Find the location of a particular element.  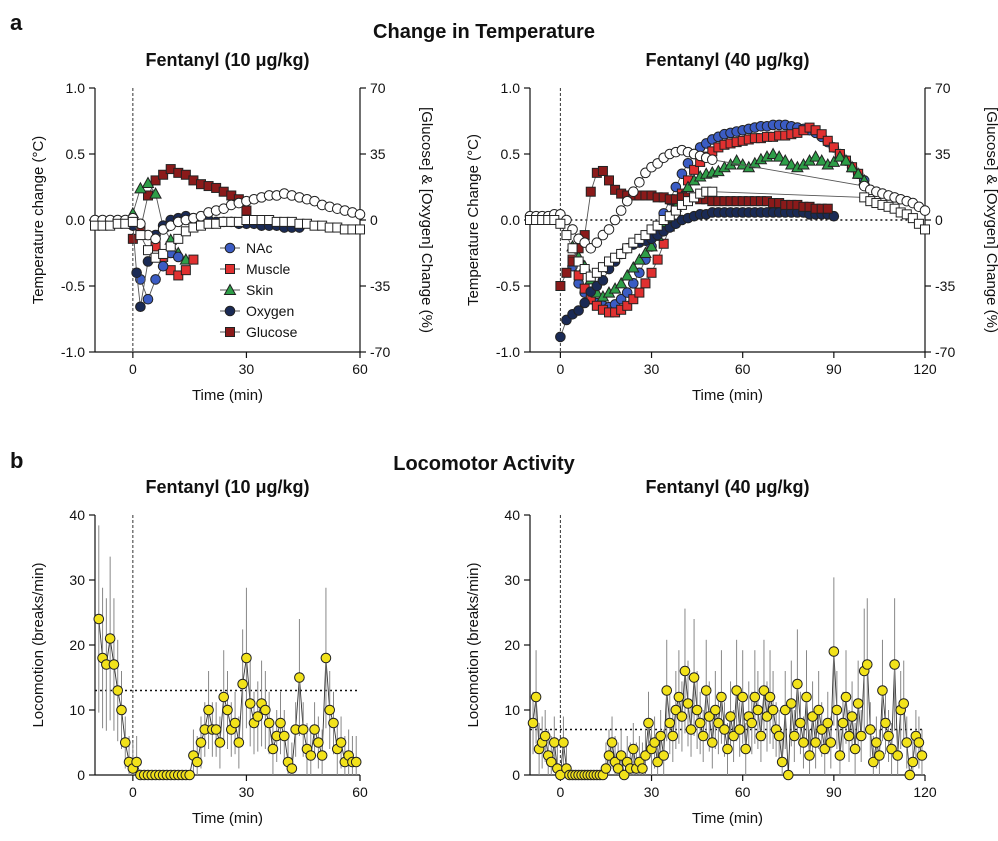

chart-title: Fentanyl (10 μg/kg) is located at coordinates (227, 60).